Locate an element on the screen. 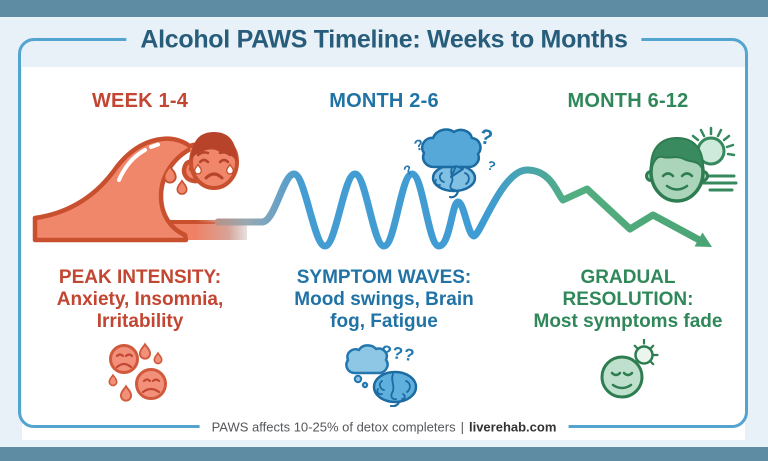 The image size is (768, 461). phase-heading: RESOLUTION: is located at coordinates (628, 299).